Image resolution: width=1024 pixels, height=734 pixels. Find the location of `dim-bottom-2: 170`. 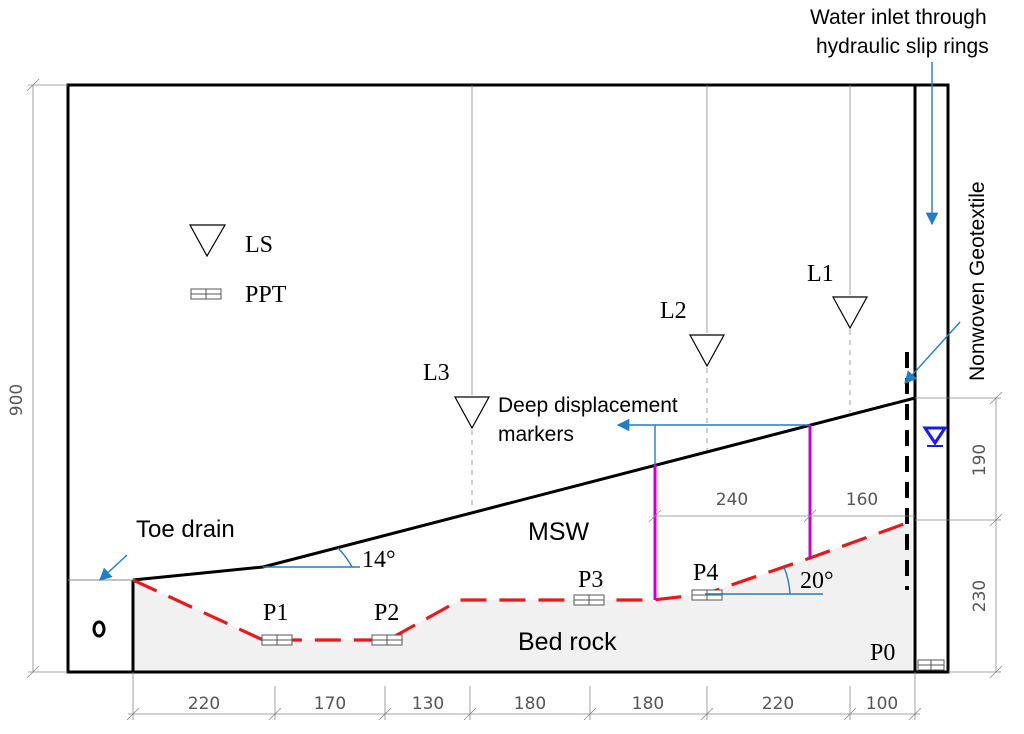

dim-bottom-2: 170 is located at coordinates (330, 704).